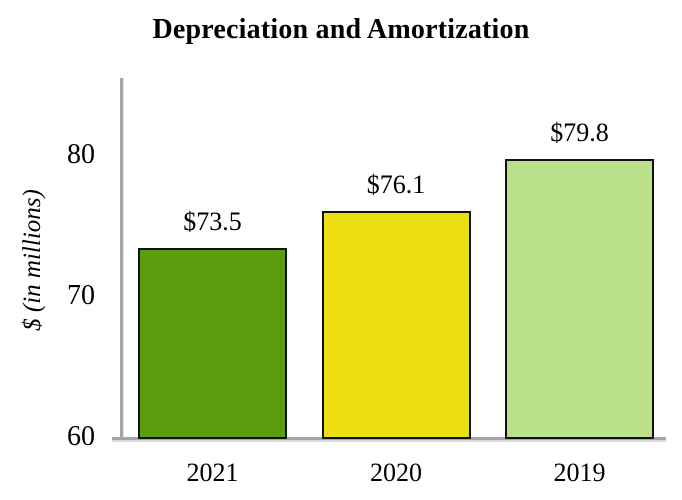 The image size is (682, 500). I want to click on y-tick-label-70: 70, so click(81, 295).